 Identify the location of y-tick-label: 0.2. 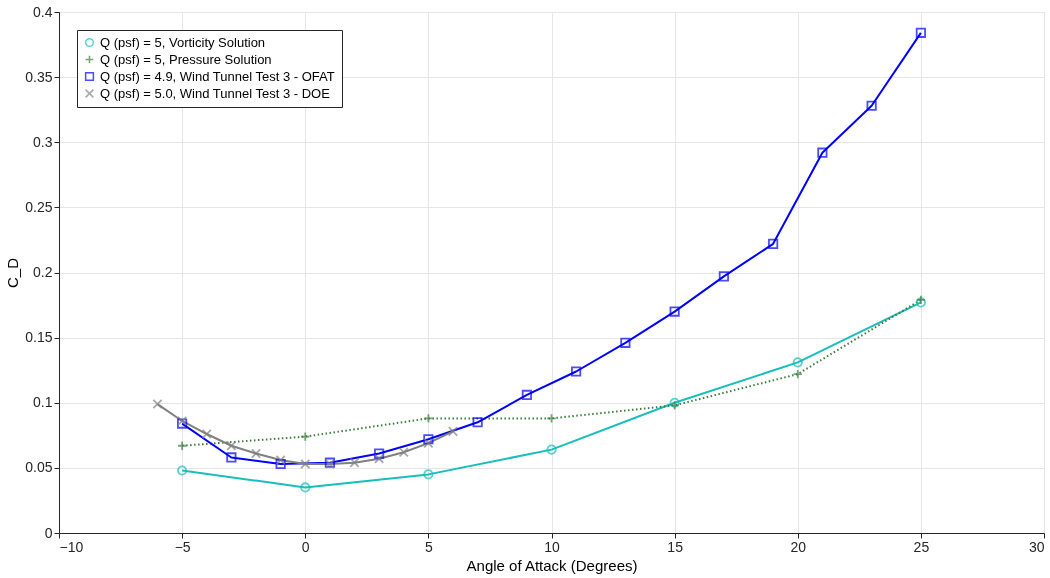
(43, 272).